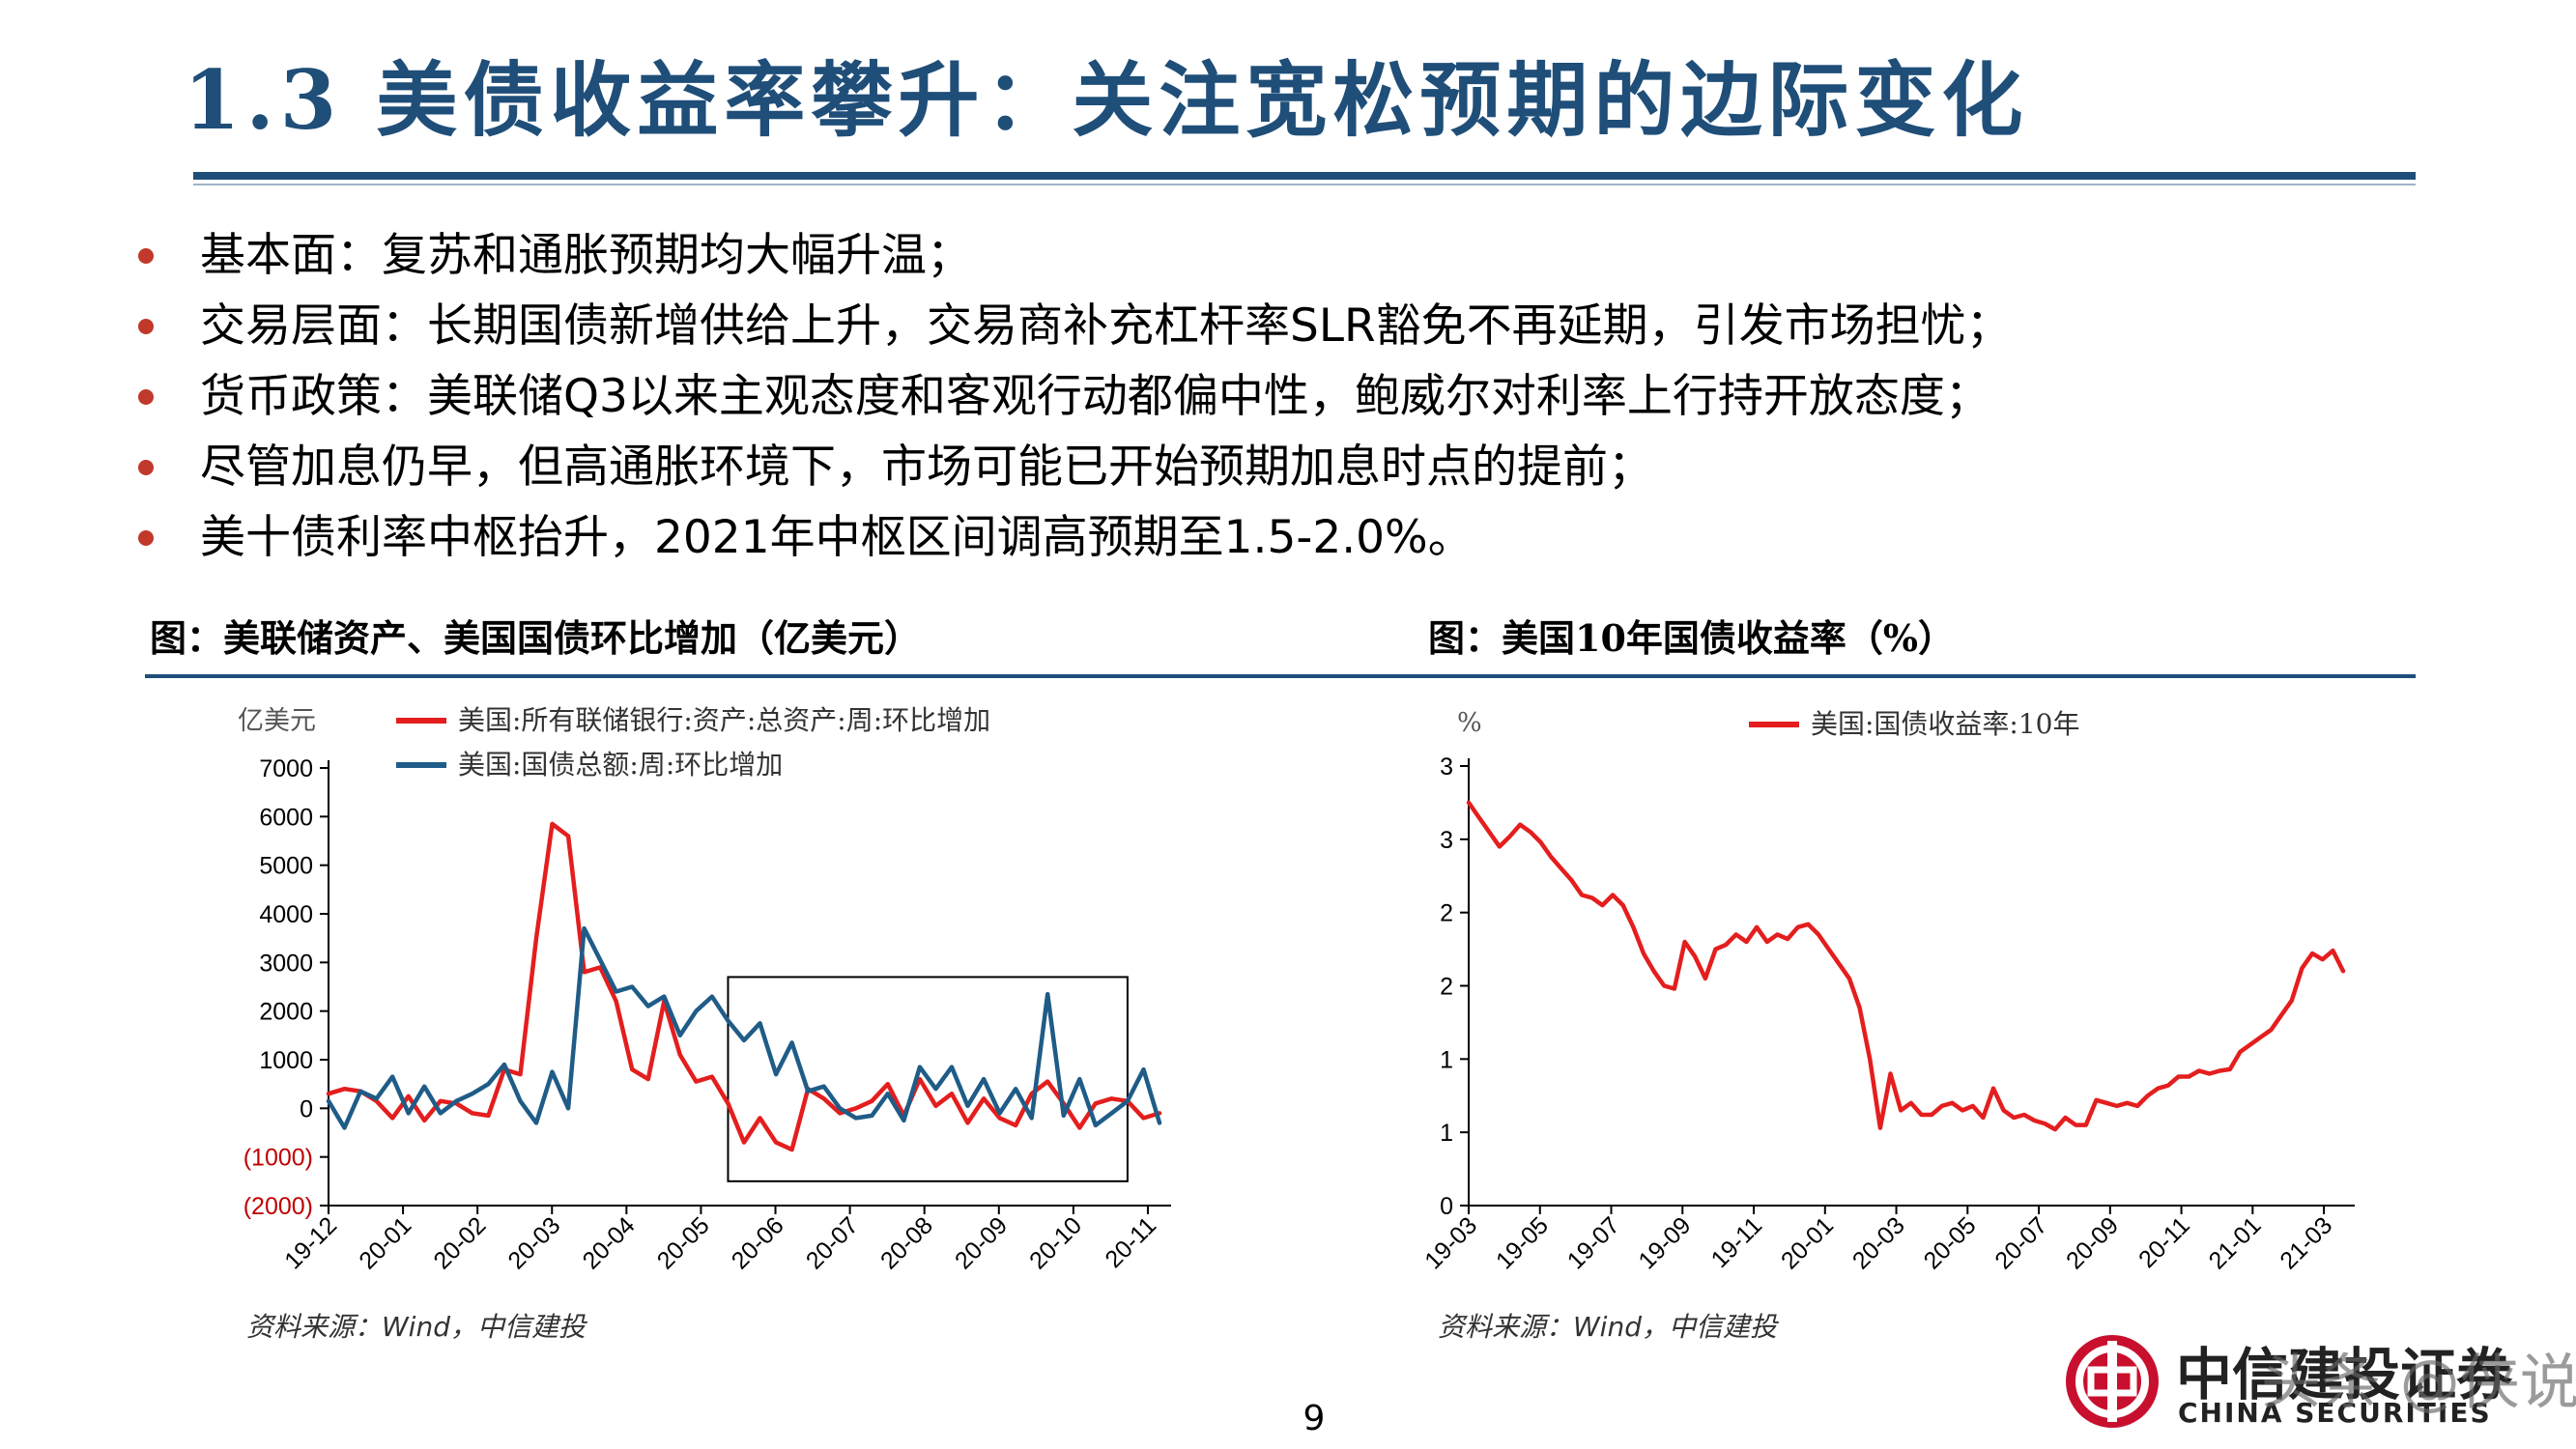 The width and height of the screenshot is (2576, 1449). I want to click on x-tick-label: 20-08, so click(907, 1242).